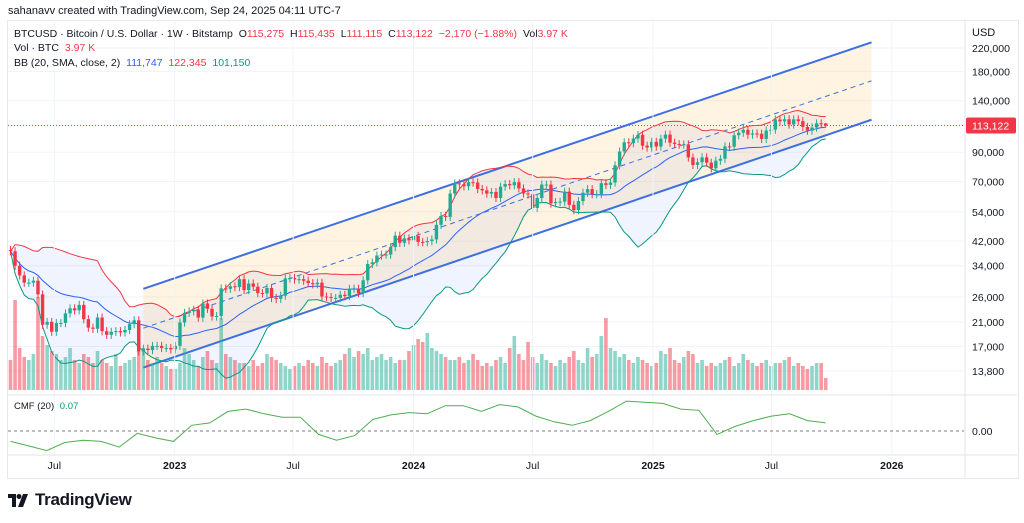 This screenshot has width=1024, height=523. Describe the element at coordinates (67, 63) in the screenshot. I see `bb-indicator-name: BB (20, SMA, close, 2)` at that location.